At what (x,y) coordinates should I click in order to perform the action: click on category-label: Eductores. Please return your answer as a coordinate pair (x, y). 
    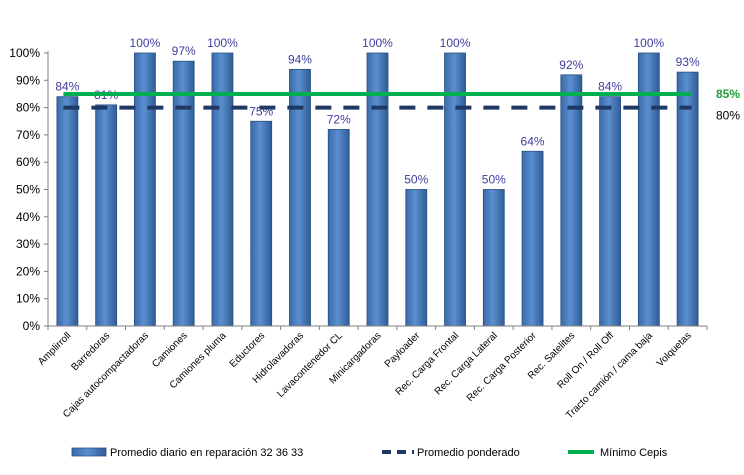
    Looking at the image, I should click on (248, 350).